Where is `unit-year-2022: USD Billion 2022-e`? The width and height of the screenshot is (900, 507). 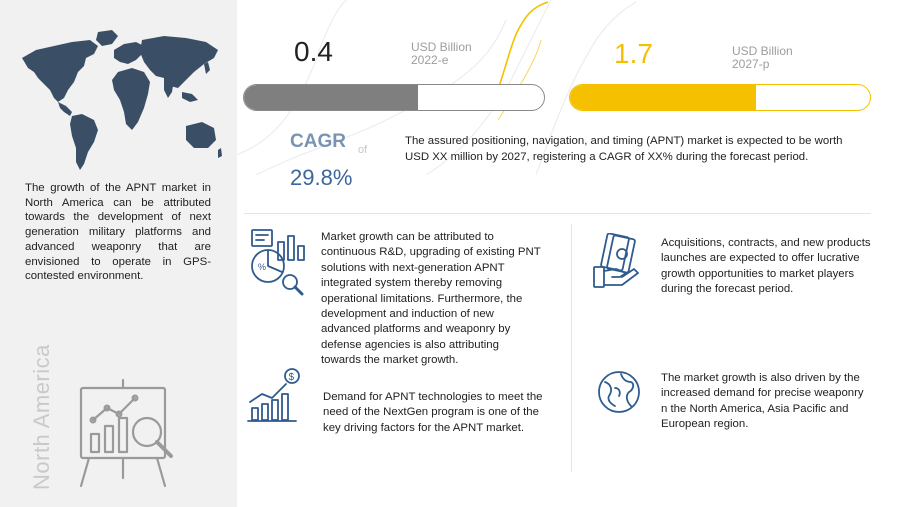
unit-year-2022: USD Billion 2022-e is located at coordinates (441, 53).